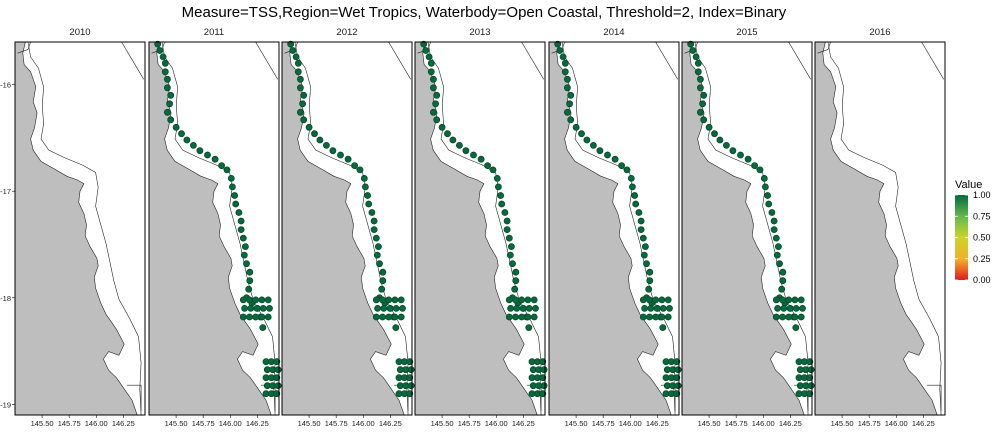  Describe the element at coordinates (982, 195) in the screenshot. I see `legend-tick-label: 1.00` at that location.